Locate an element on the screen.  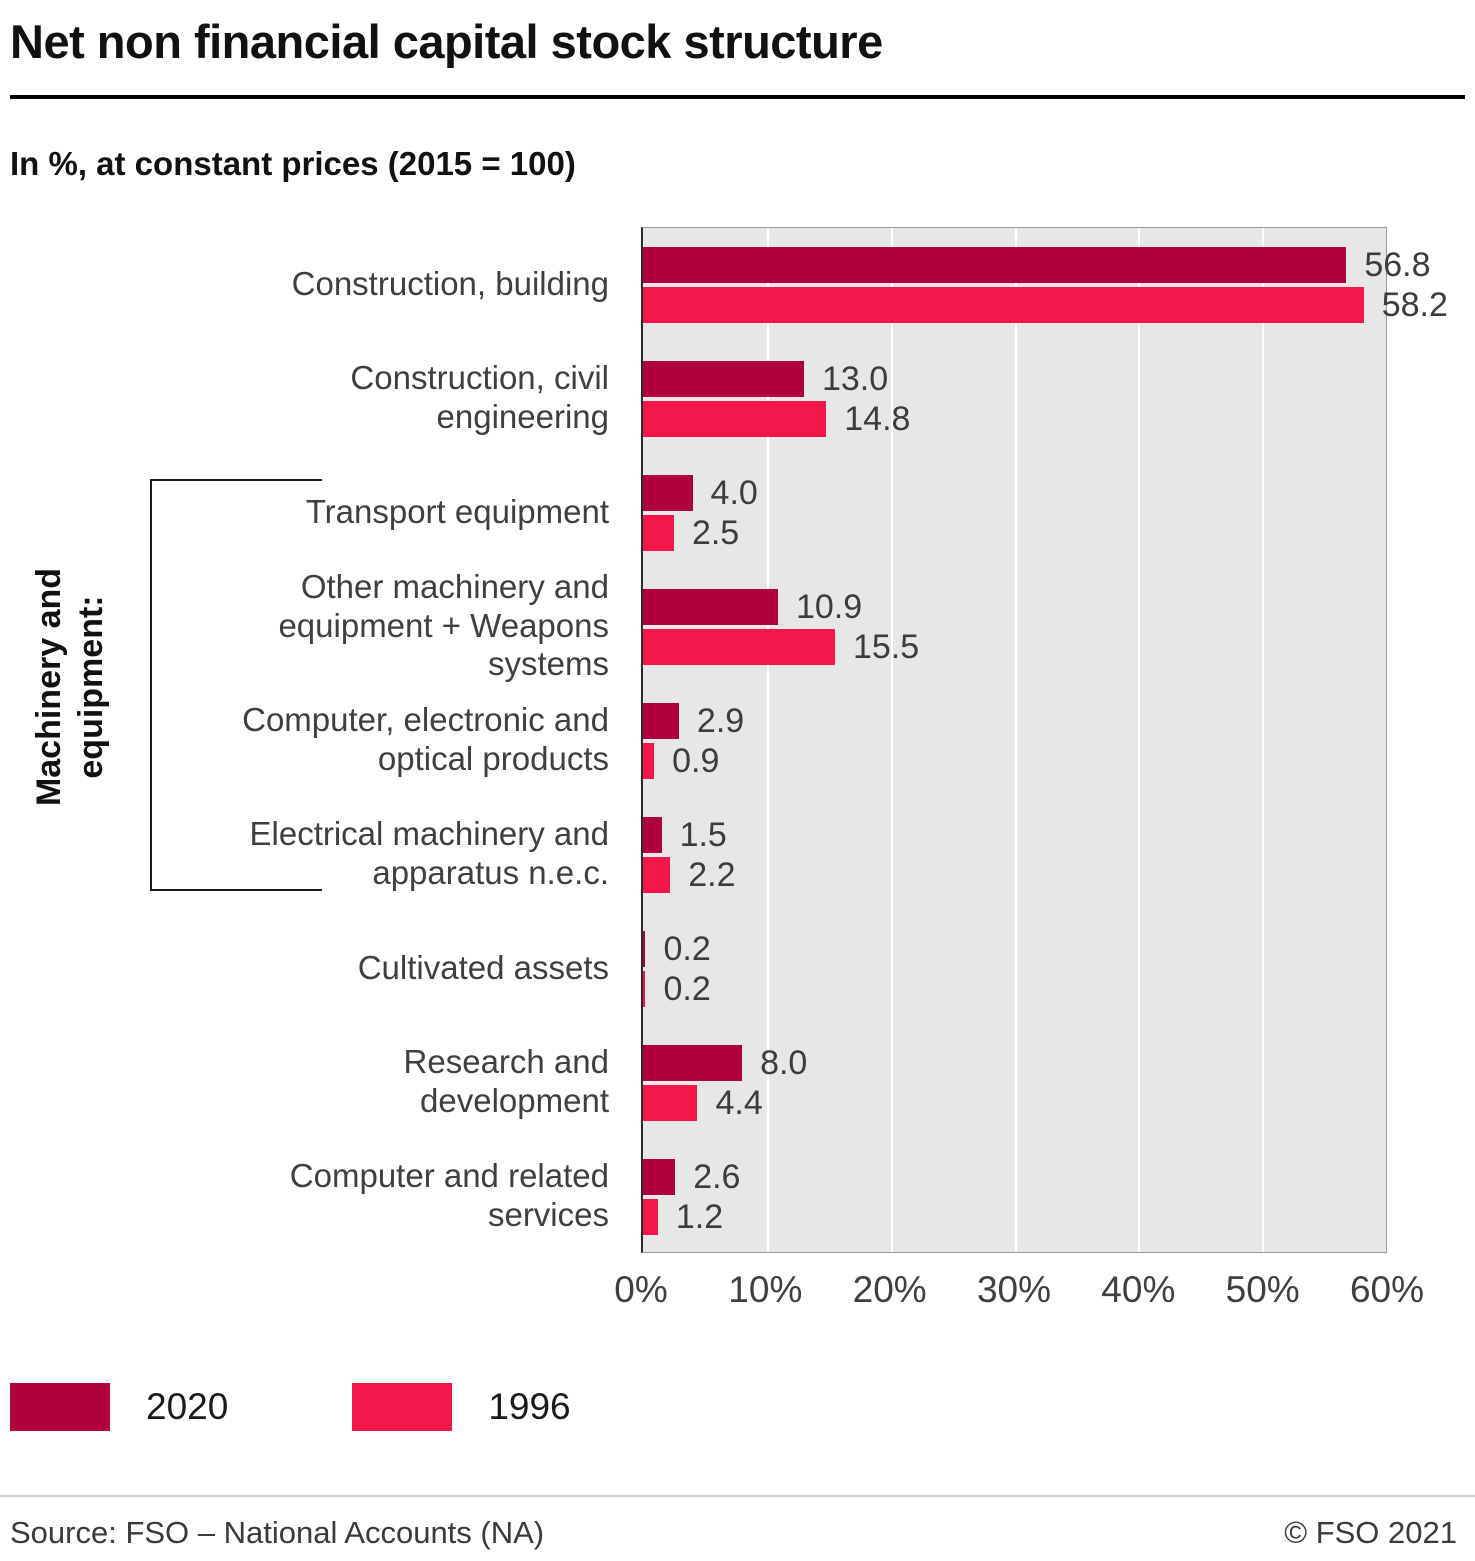
category-label: Cultivated assets is located at coordinates (483, 967).